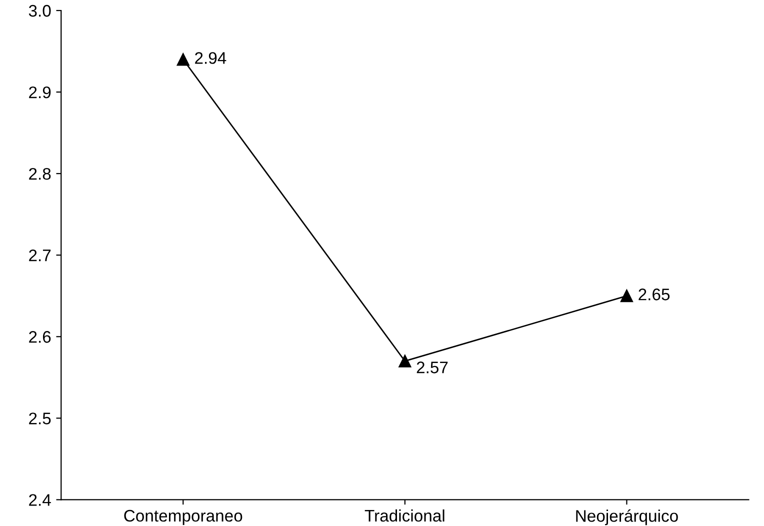  What do you see at coordinates (40, 92) in the screenshot?
I see `y-tick-label: 2.9` at bounding box center [40, 92].